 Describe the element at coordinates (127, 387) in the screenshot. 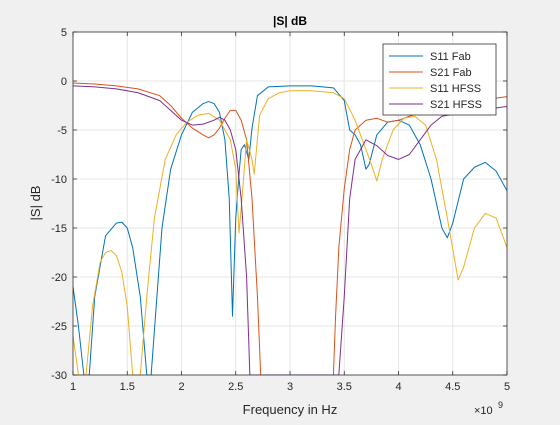

I see `x-tick-label: 1.5` at that location.